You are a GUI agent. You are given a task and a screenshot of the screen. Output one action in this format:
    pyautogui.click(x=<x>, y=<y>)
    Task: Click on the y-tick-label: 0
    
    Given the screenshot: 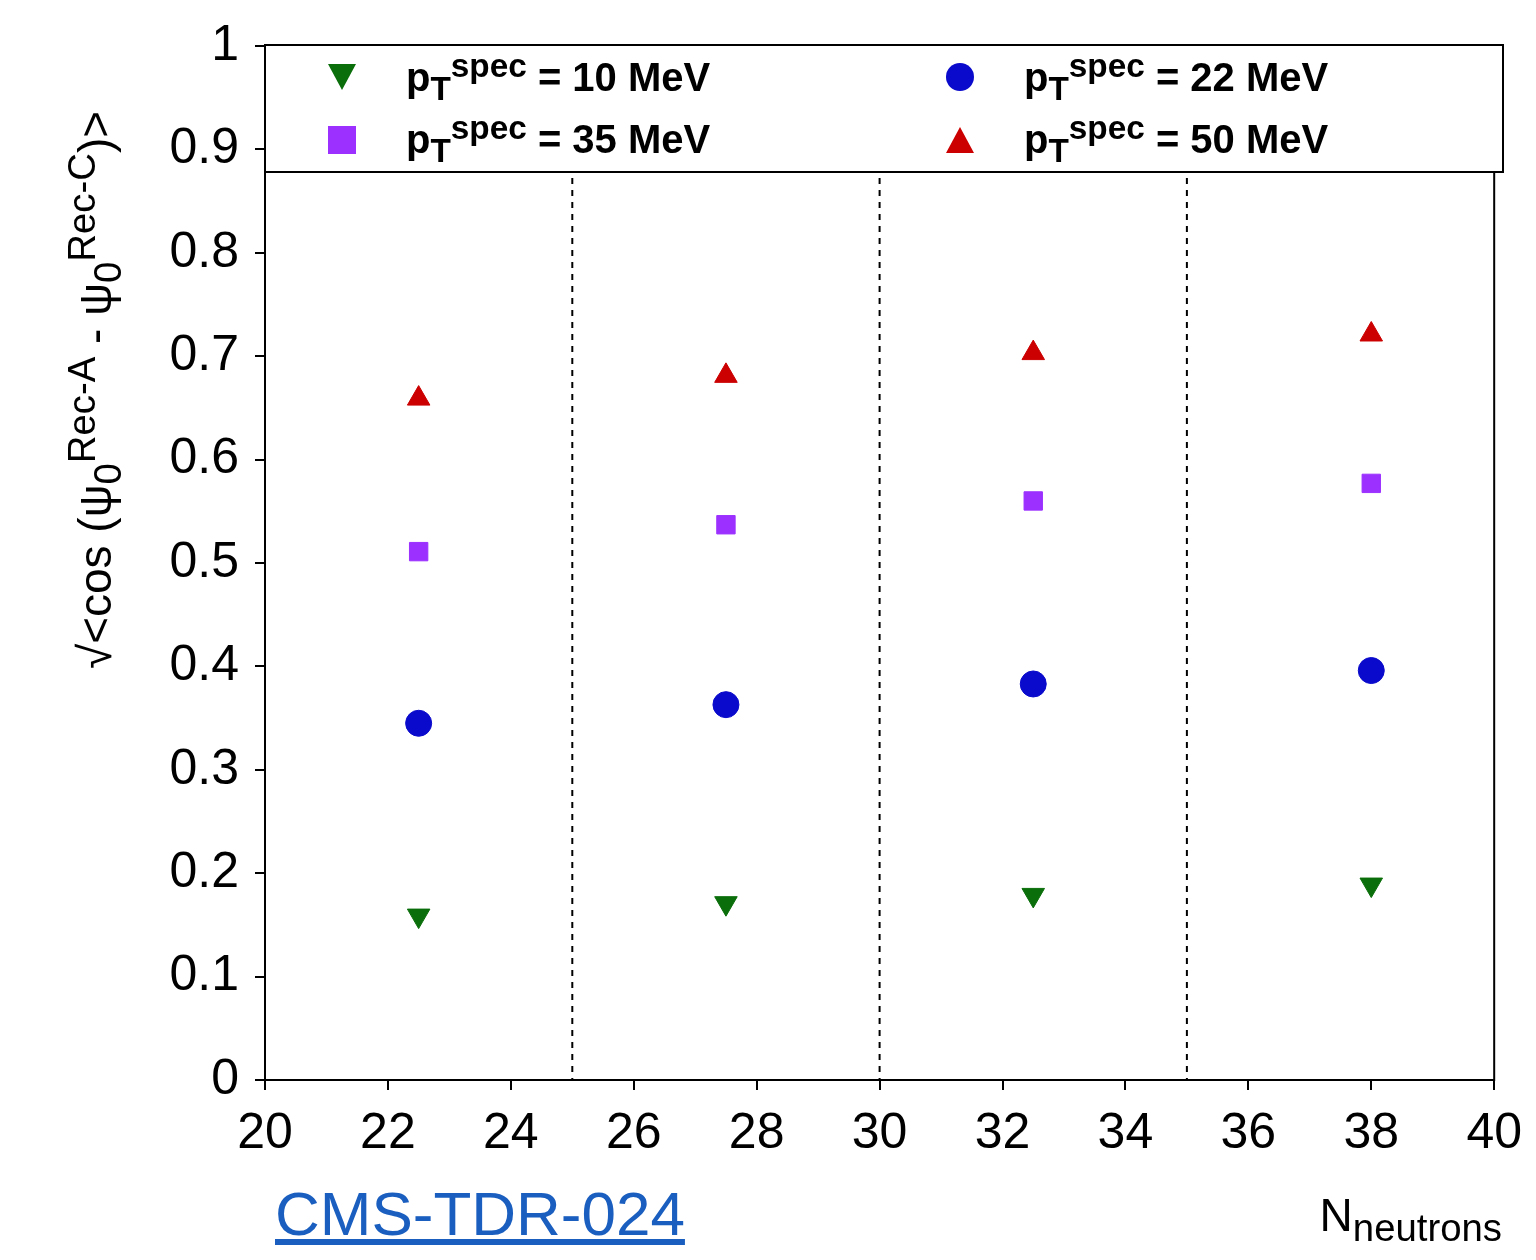 What is the action you would take?
    pyautogui.click(x=225, y=1076)
    